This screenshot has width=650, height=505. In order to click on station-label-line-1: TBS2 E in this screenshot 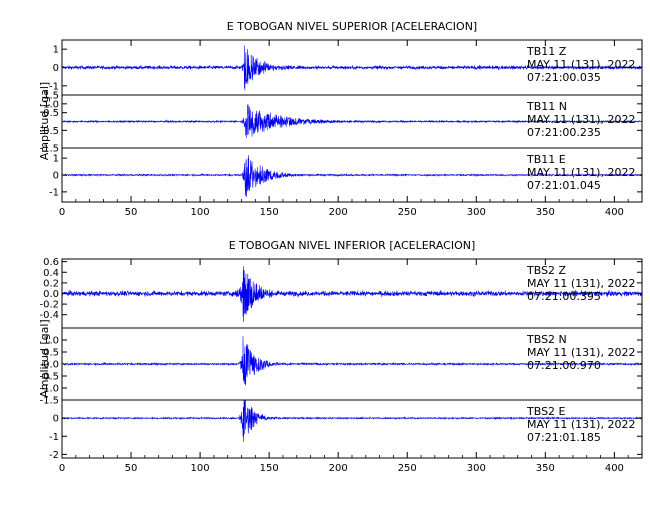, I will do `click(546, 411)`.